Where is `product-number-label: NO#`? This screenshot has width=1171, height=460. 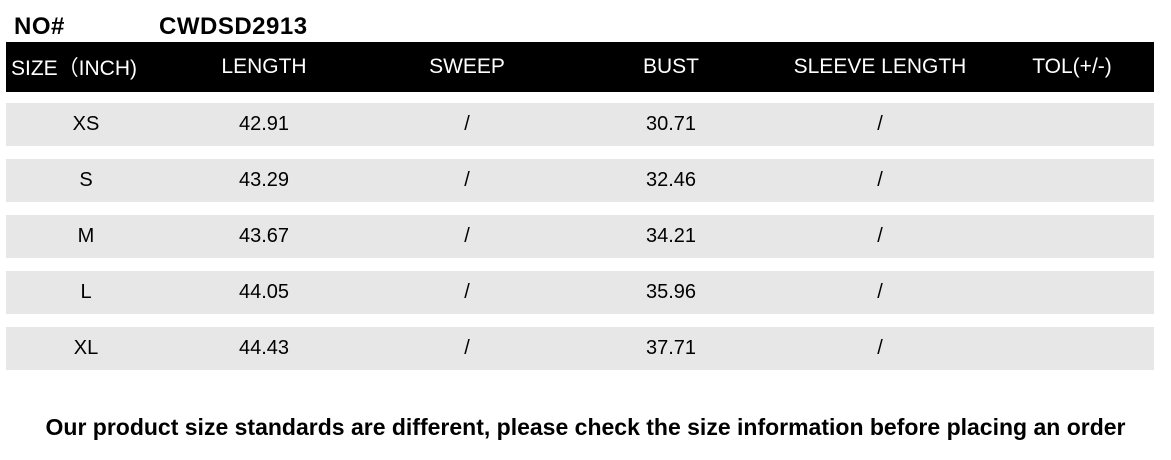 product-number-label: NO# is located at coordinates (39, 26).